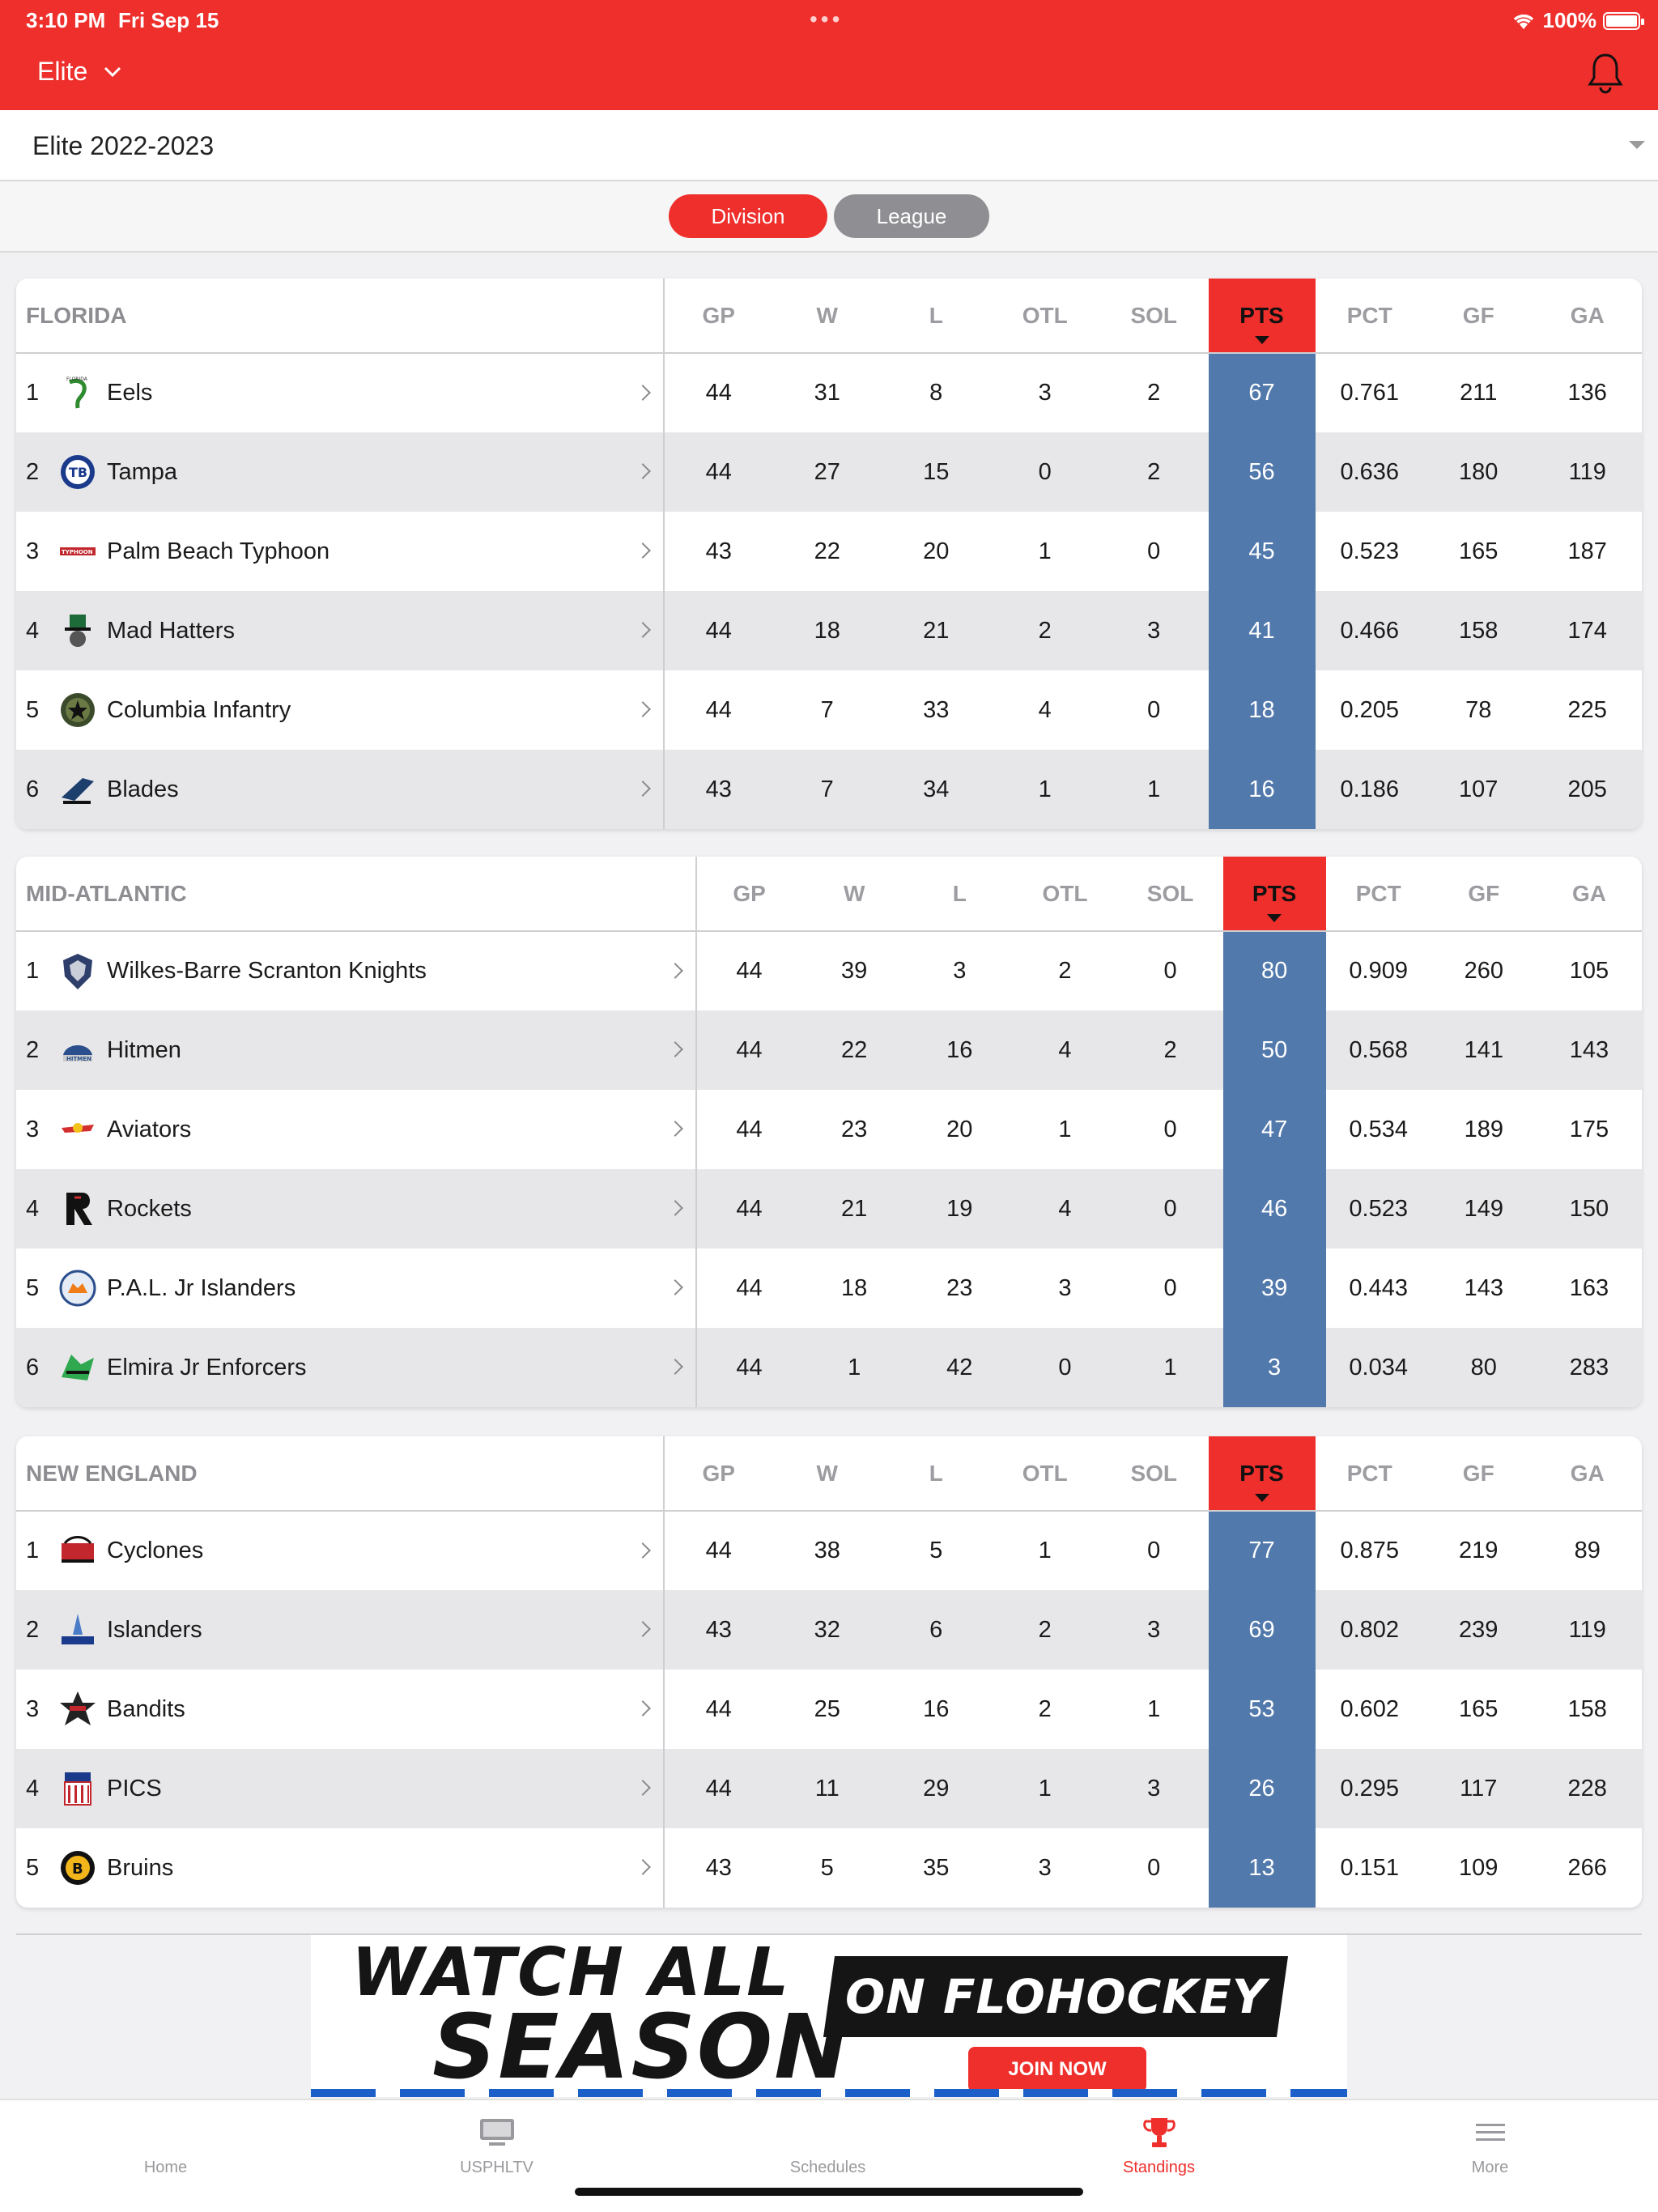  What do you see at coordinates (911, 216) in the screenshot?
I see `league-toggle-button: League` at bounding box center [911, 216].